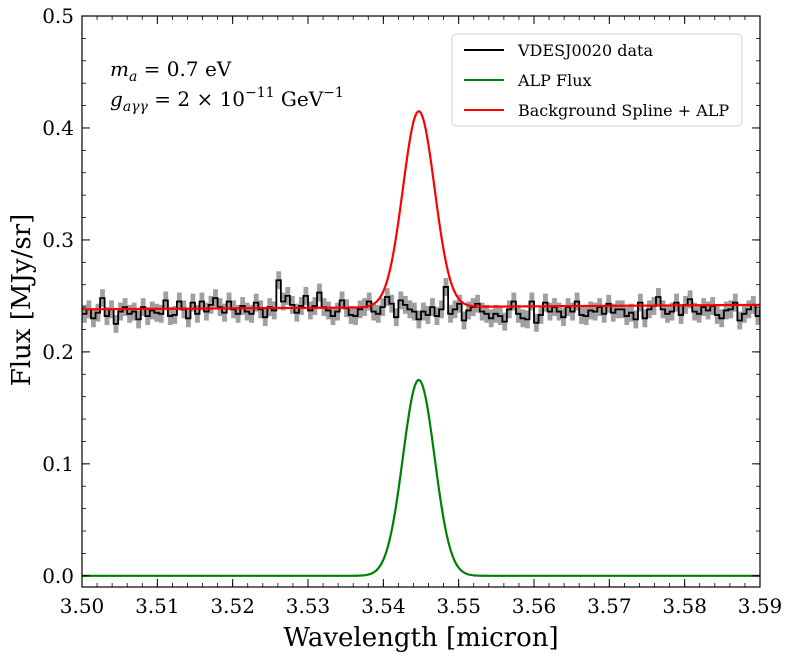 The image size is (789, 662). I want to click on x-tick-label: 3.56, so click(534, 606).